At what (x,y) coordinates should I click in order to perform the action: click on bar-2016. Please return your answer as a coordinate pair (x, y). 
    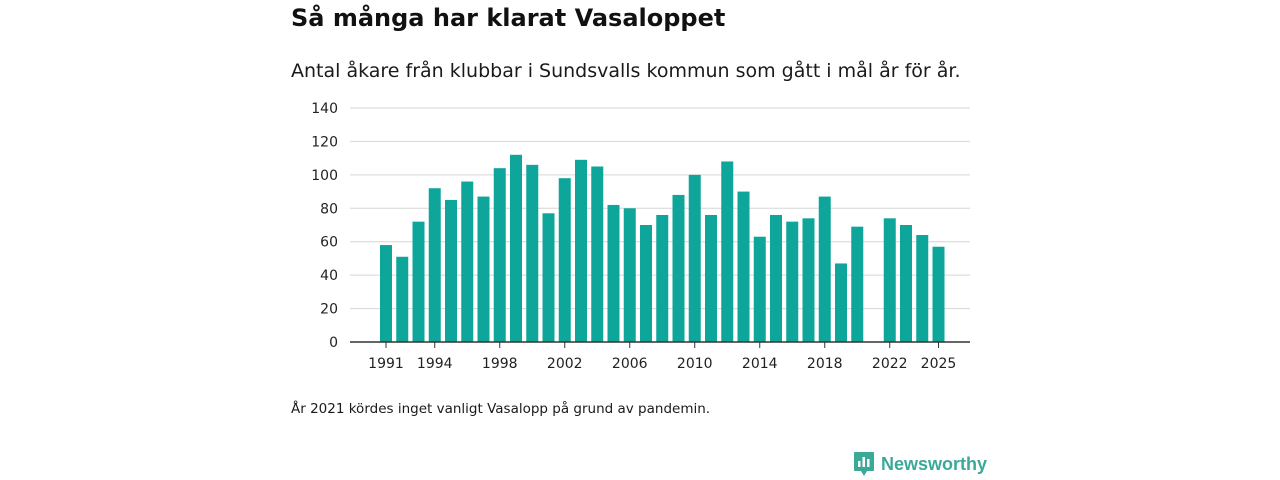
    Looking at the image, I should click on (792, 281).